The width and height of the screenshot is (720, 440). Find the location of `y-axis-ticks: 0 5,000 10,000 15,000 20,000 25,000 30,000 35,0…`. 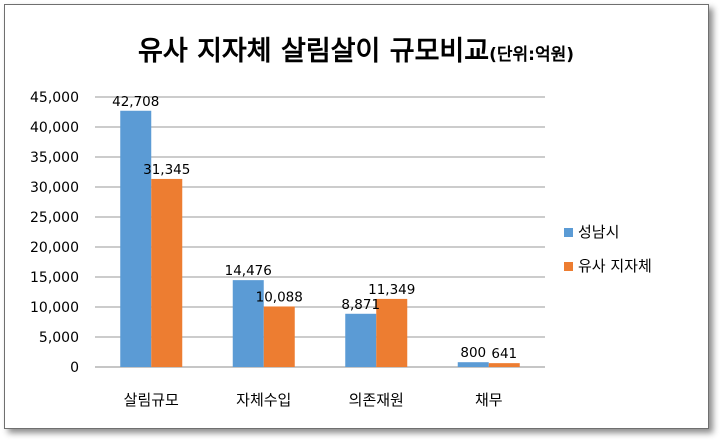

y-axis-ticks: 0 5,000 10,000 15,000 20,000 25,000 30,000 35,0… is located at coordinates (54, 233).